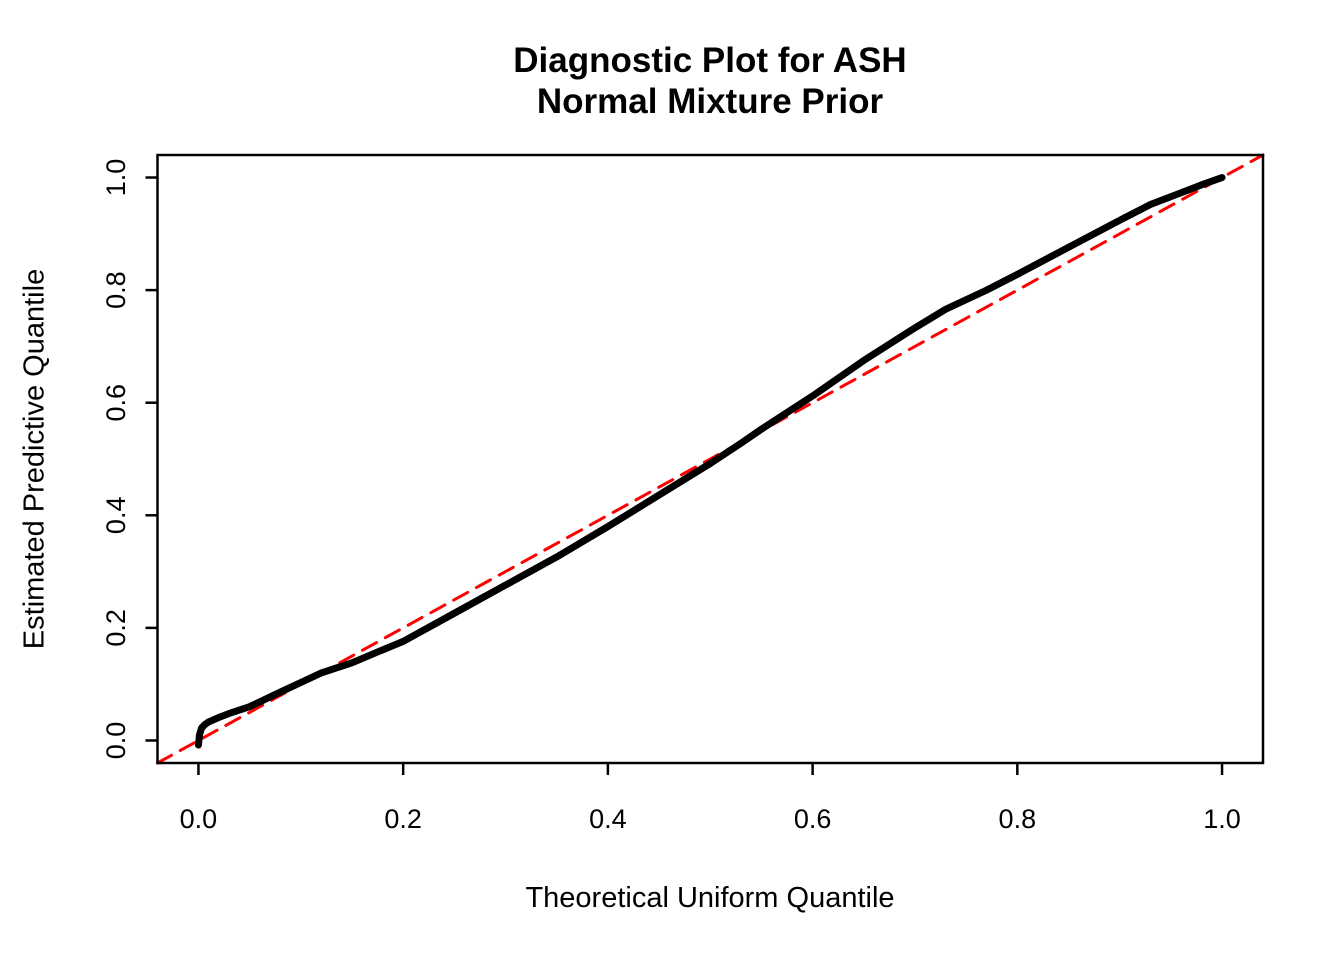  I want to click on y-axis-label: Estimated Predictive Quantile, so click(34, 459).